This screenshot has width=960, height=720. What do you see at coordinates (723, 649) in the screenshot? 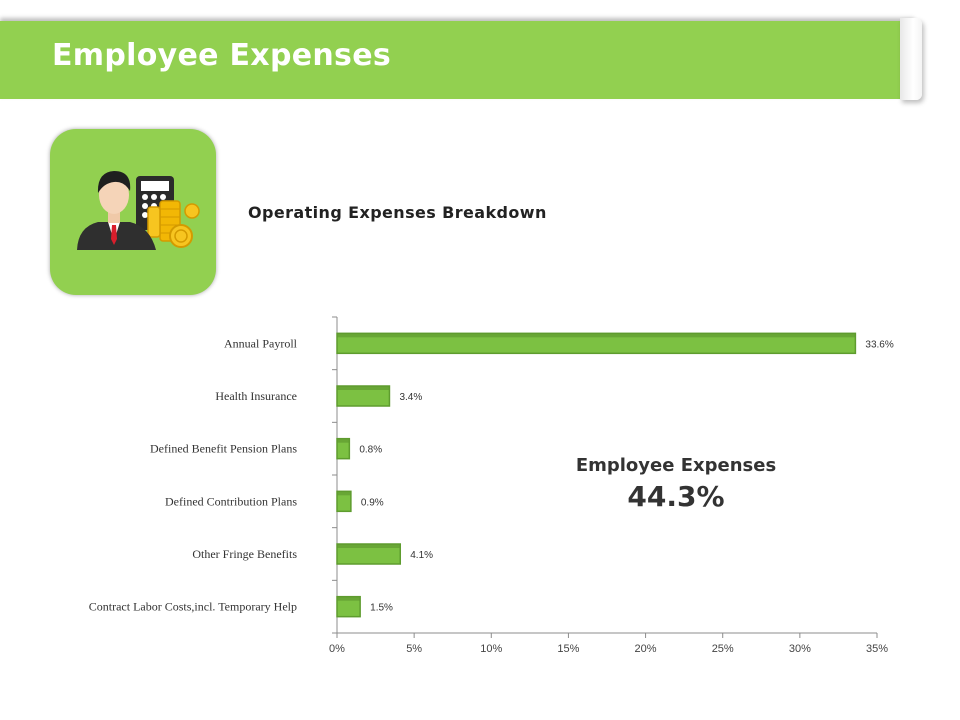
I see `x-tick-label: 25%` at bounding box center [723, 649].